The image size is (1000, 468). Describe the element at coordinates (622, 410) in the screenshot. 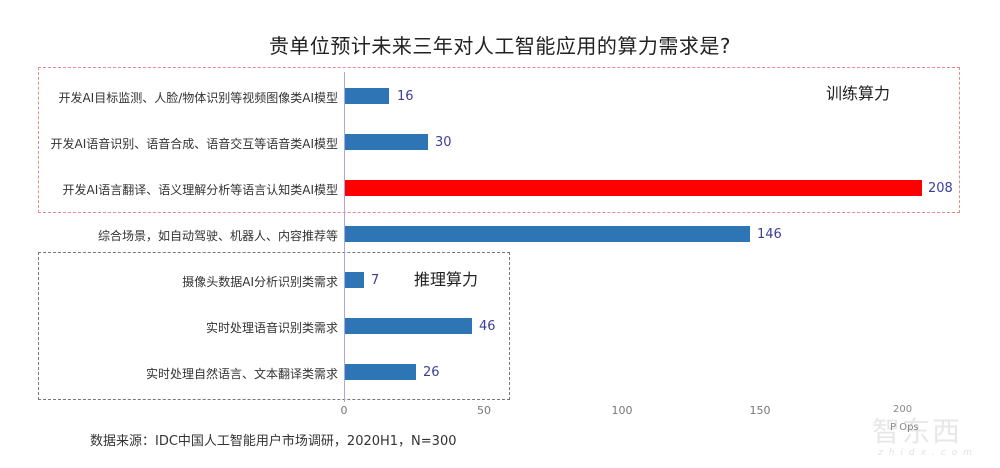

I see `x-tick-label: 100` at that location.